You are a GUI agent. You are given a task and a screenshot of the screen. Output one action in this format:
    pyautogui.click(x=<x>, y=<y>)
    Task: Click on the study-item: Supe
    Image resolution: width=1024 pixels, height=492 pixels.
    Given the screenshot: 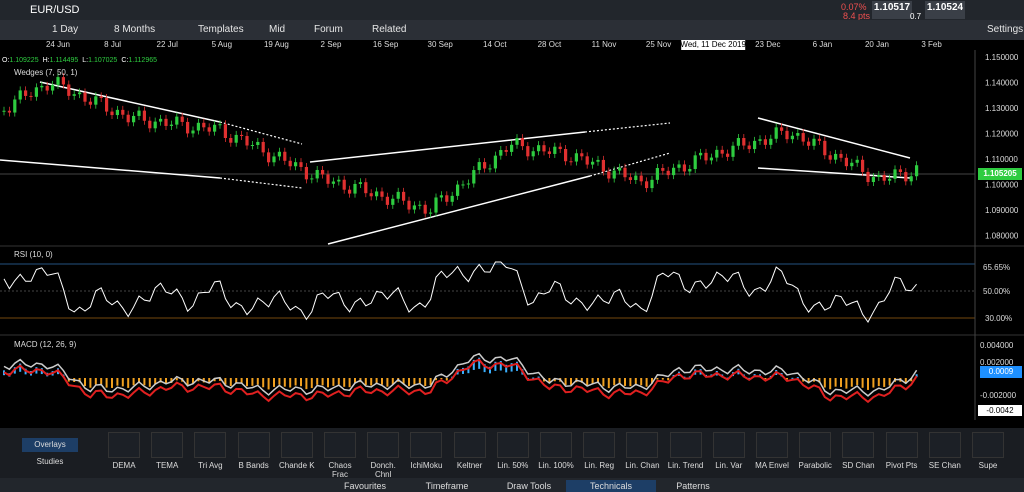 What is the action you would take?
    pyautogui.click(x=988, y=451)
    